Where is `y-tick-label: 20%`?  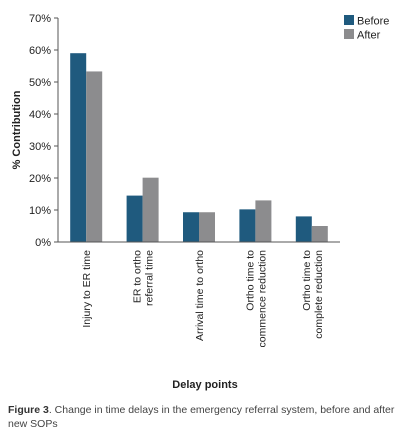 y-tick-label: 20% is located at coordinates (40, 179).